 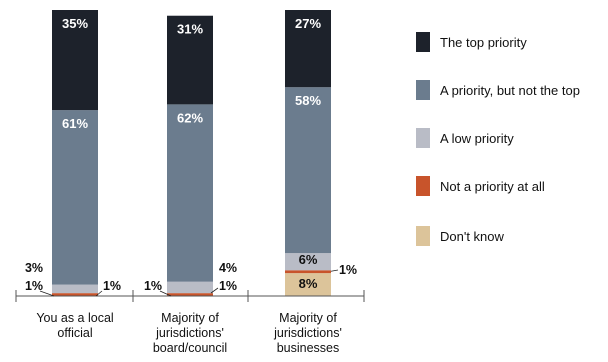 I want to click on bar-1-priority-label: 61%, so click(x=75, y=123).